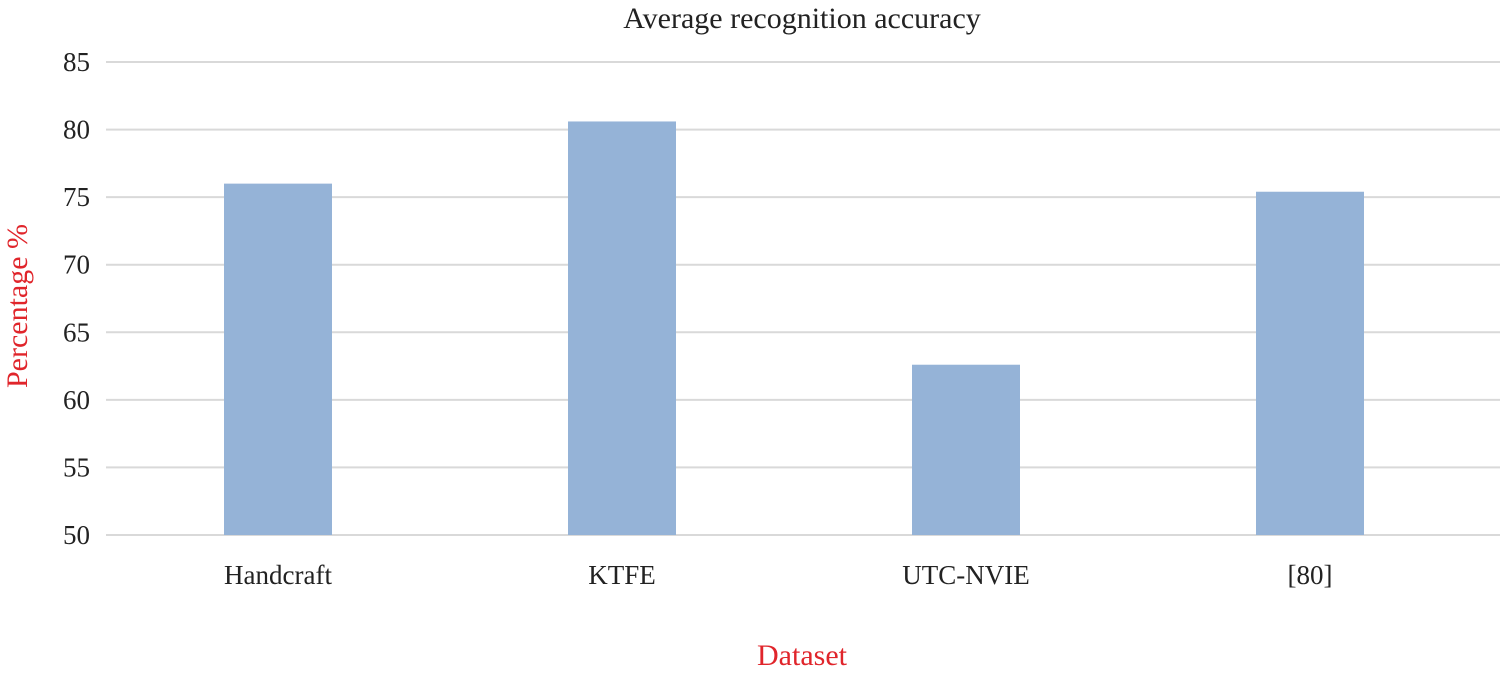  I want to click on y-axis-title: Percentage %, so click(17, 306).